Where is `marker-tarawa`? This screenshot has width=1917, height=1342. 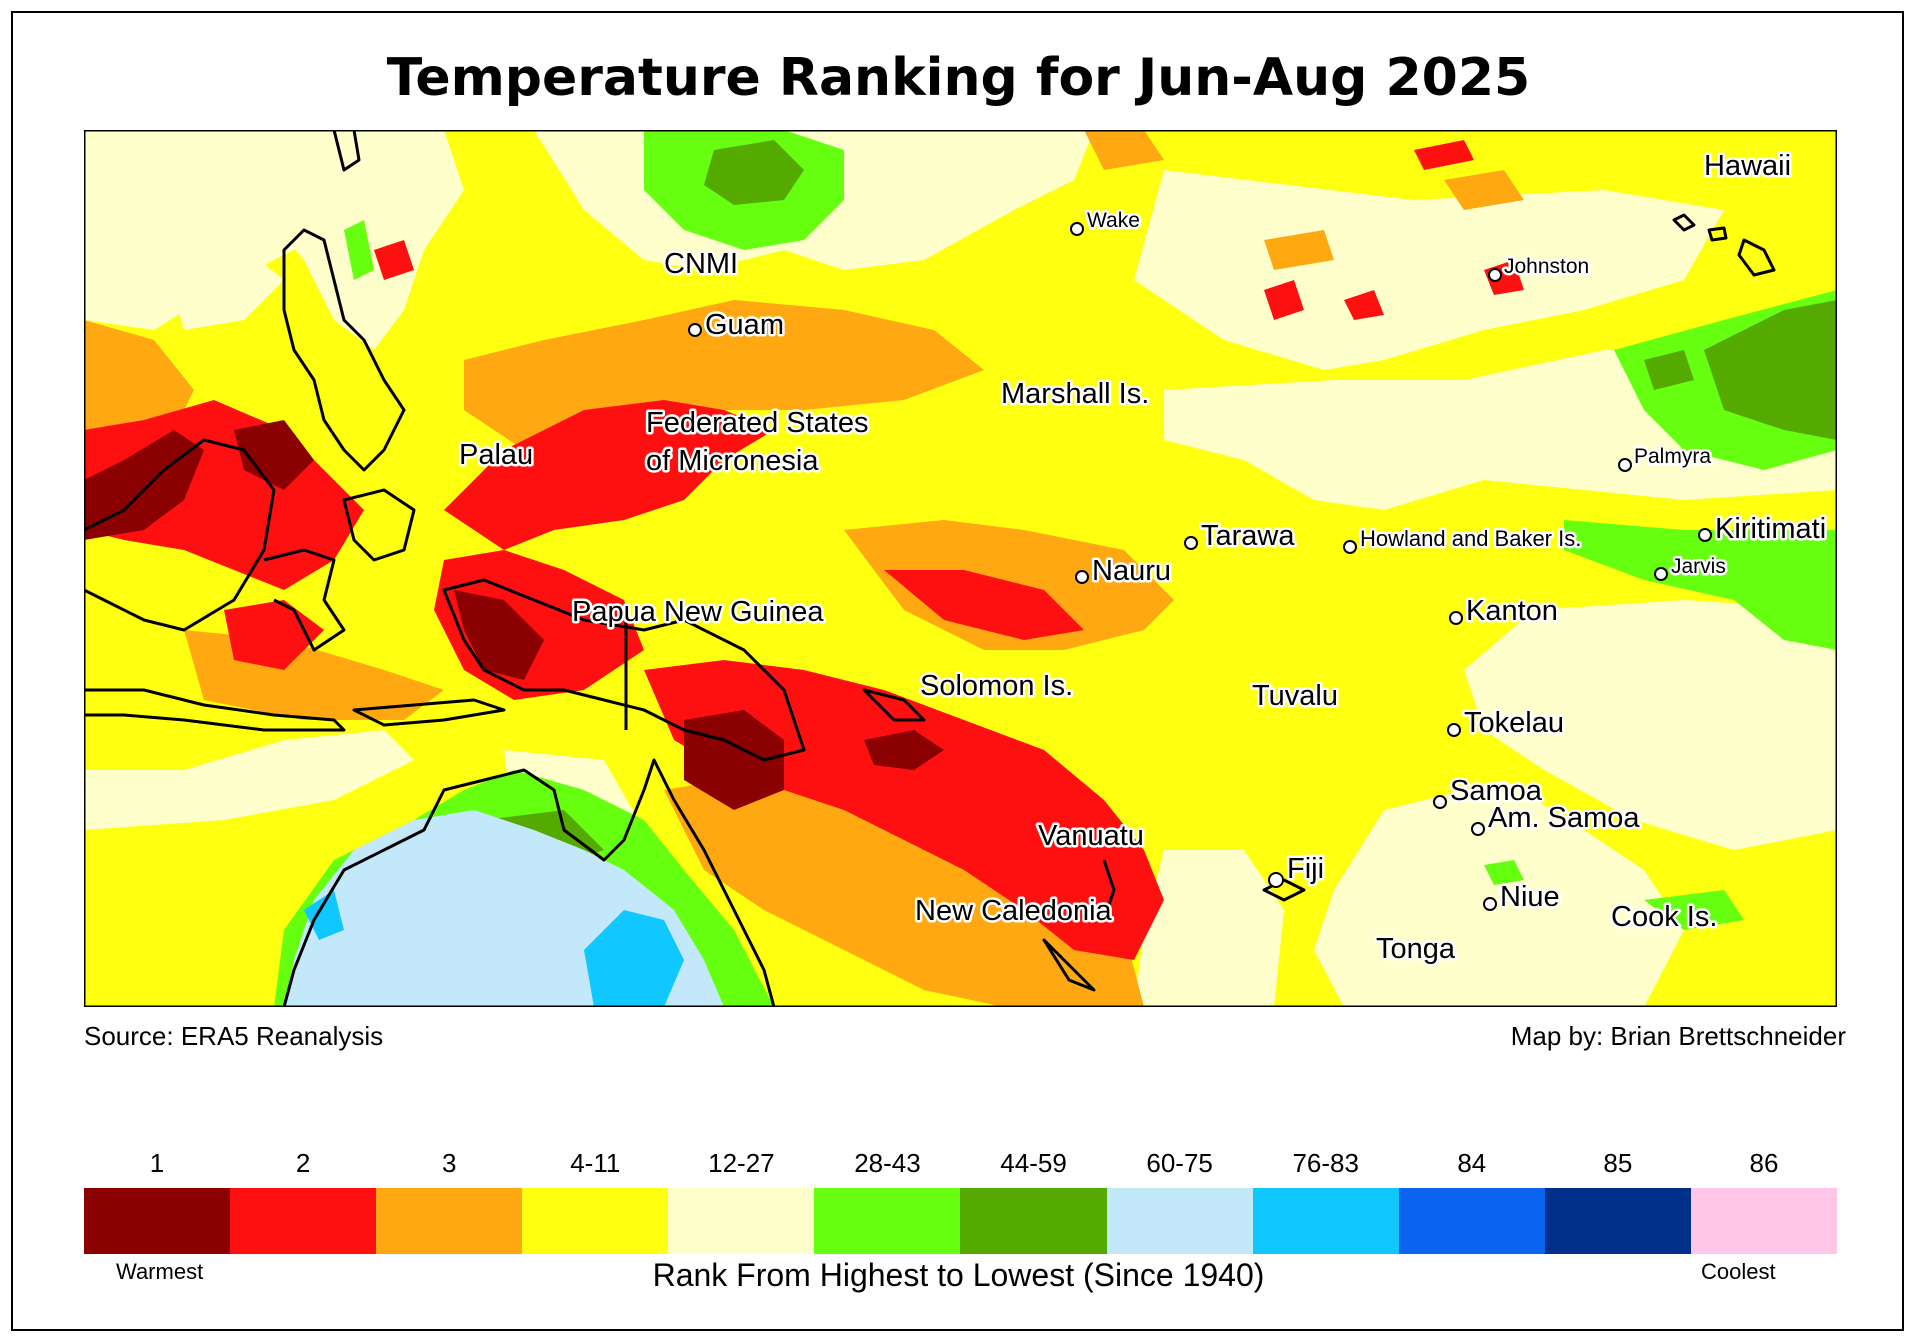
marker-tarawa is located at coordinates (1191, 543).